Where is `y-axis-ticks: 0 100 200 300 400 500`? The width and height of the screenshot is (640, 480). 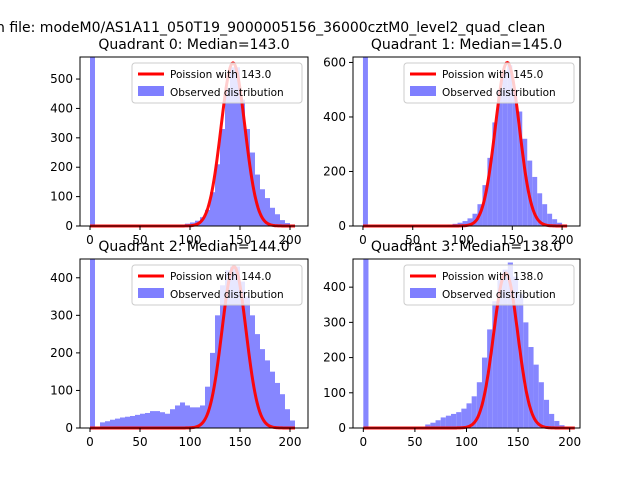
y-axis-ticks: 0 100 200 300 400 500 is located at coordinates (65, 152).